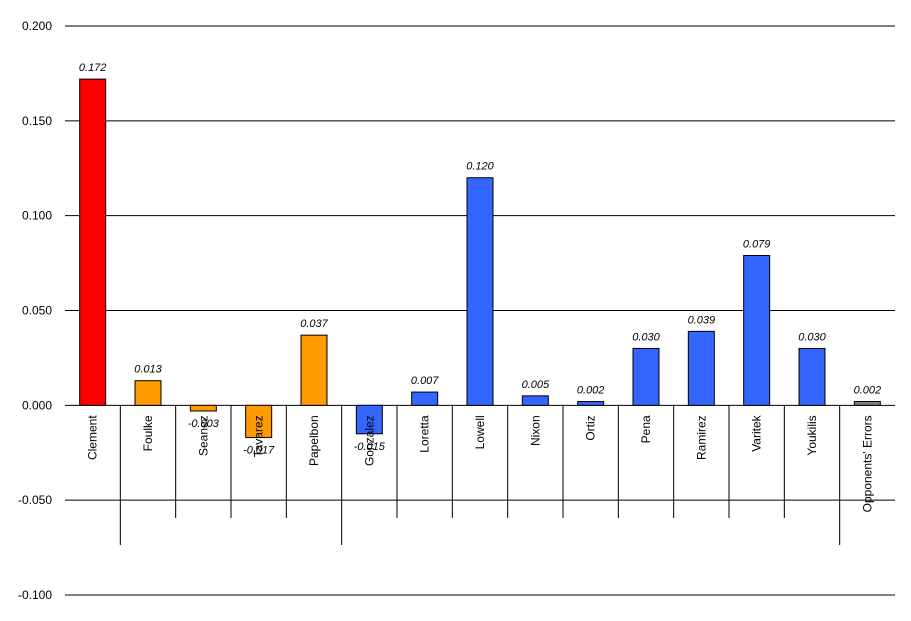 This screenshot has width=911, height=621. I want to click on bar-papelbon, so click(314, 370).